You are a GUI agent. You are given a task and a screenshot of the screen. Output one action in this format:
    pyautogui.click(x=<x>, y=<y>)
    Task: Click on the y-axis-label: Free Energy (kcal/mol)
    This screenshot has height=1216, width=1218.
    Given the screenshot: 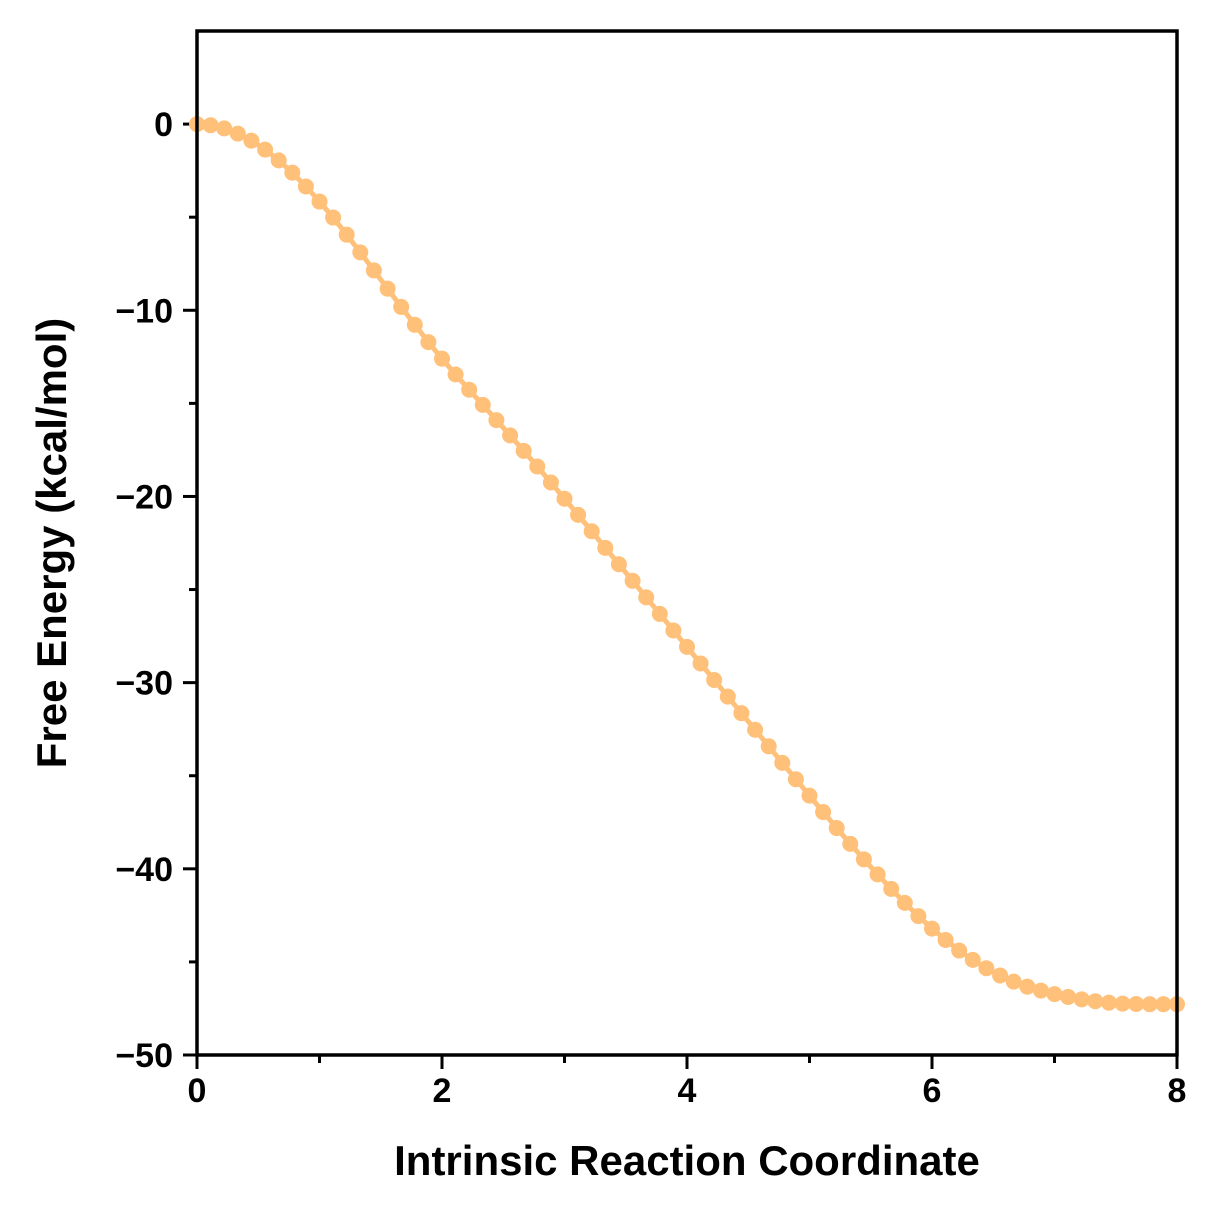 What is the action you would take?
    pyautogui.click(x=51, y=543)
    